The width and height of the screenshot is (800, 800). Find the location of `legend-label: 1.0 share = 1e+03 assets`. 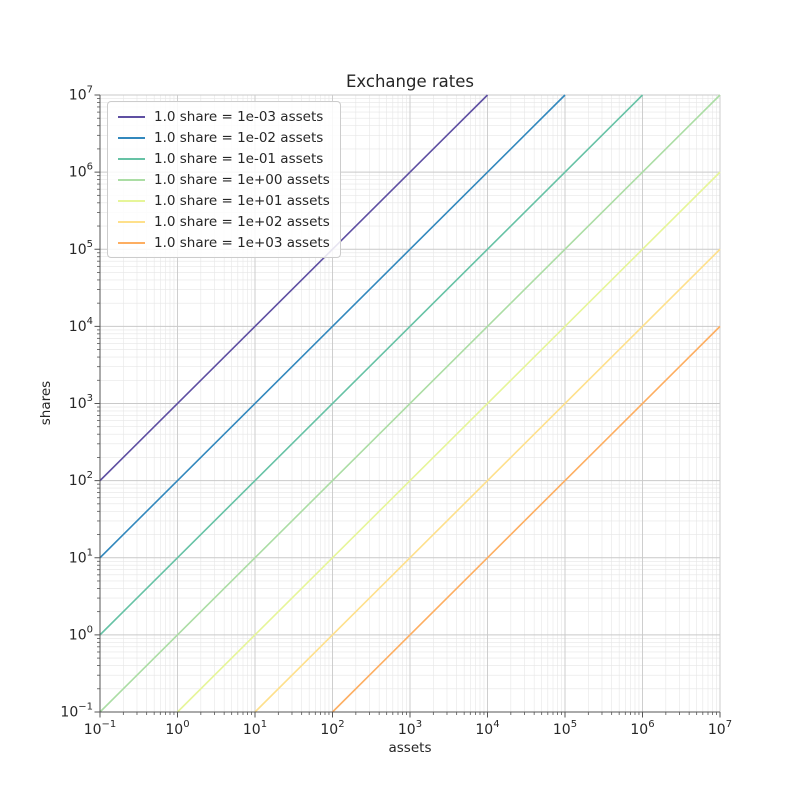

legend-label: 1.0 share = 1e+03 assets is located at coordinates (242, 242).